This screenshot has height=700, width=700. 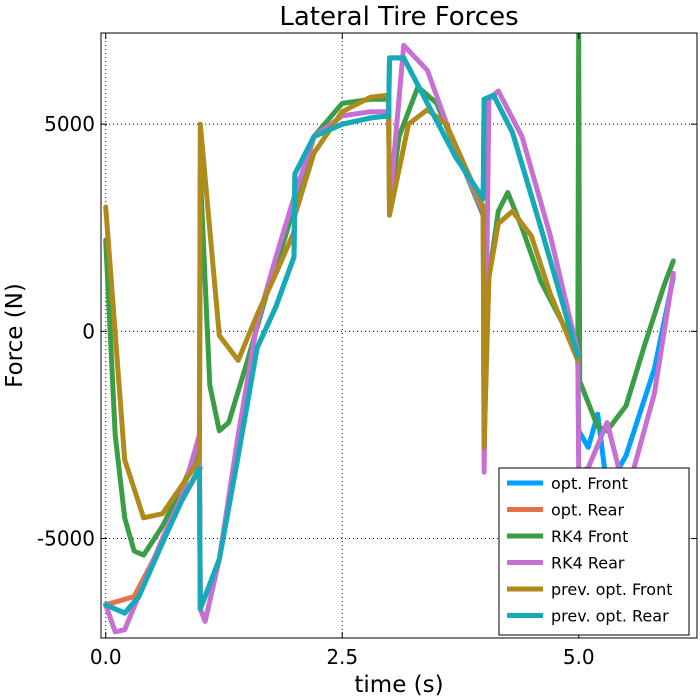 I want to click on legend-label: RK4 Front, so click(x=589, y=536).